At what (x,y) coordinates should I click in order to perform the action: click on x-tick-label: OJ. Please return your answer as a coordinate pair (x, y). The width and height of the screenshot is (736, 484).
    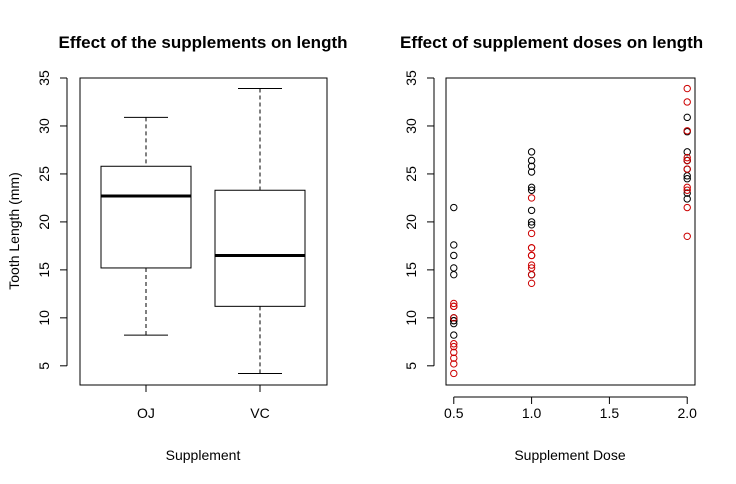
    Looking at the image, I should click on (146, 413).